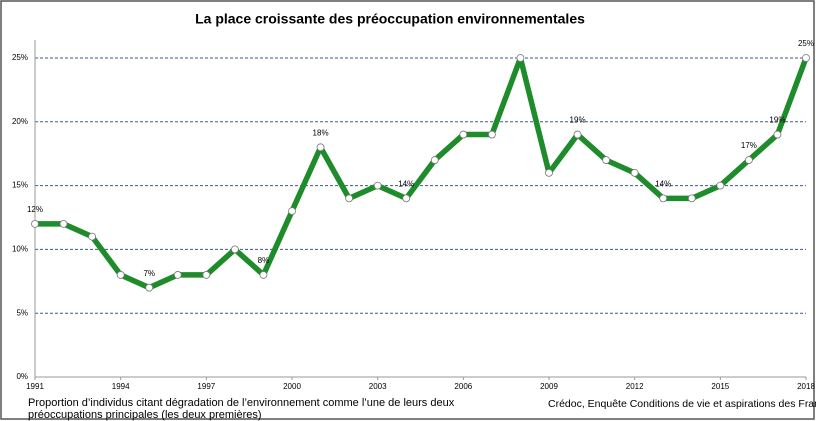  What do you see at coordinates (549, 386) in the screenshot?
I see `x-tick-label: 2009` at bounding box center [549, 386].